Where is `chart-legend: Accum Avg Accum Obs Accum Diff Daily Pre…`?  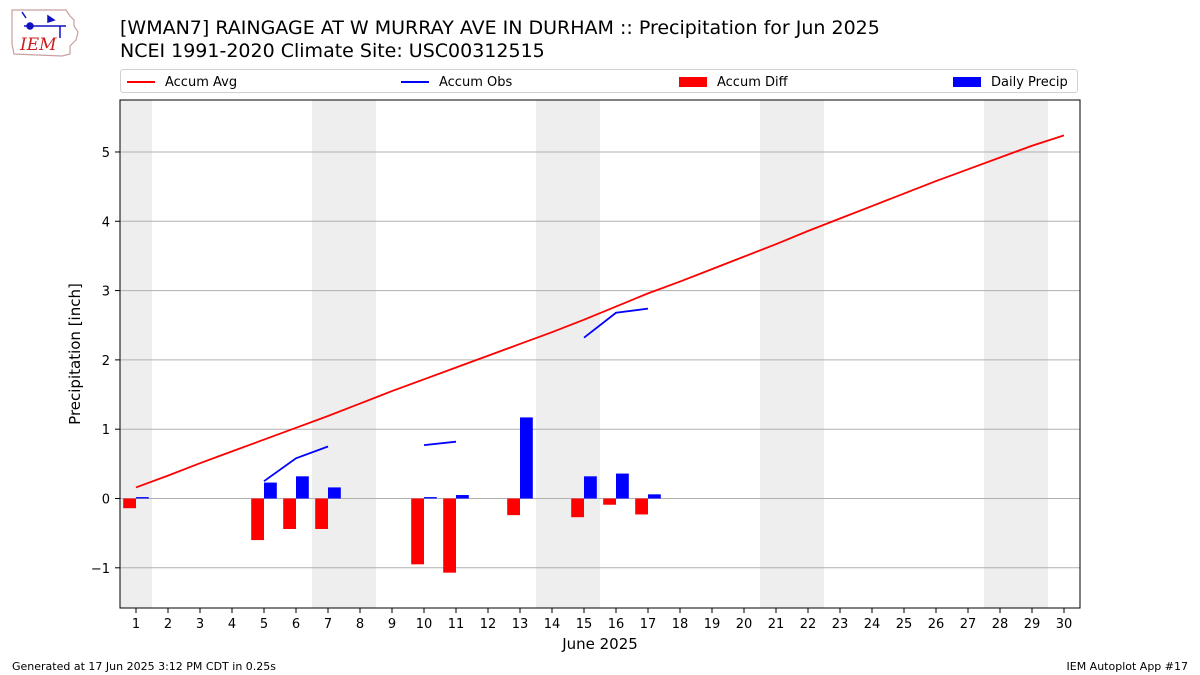
chart-legend: Accum Avg Accum Obs Accum Diff Daily Pre… is located at coordinates (599, 81).